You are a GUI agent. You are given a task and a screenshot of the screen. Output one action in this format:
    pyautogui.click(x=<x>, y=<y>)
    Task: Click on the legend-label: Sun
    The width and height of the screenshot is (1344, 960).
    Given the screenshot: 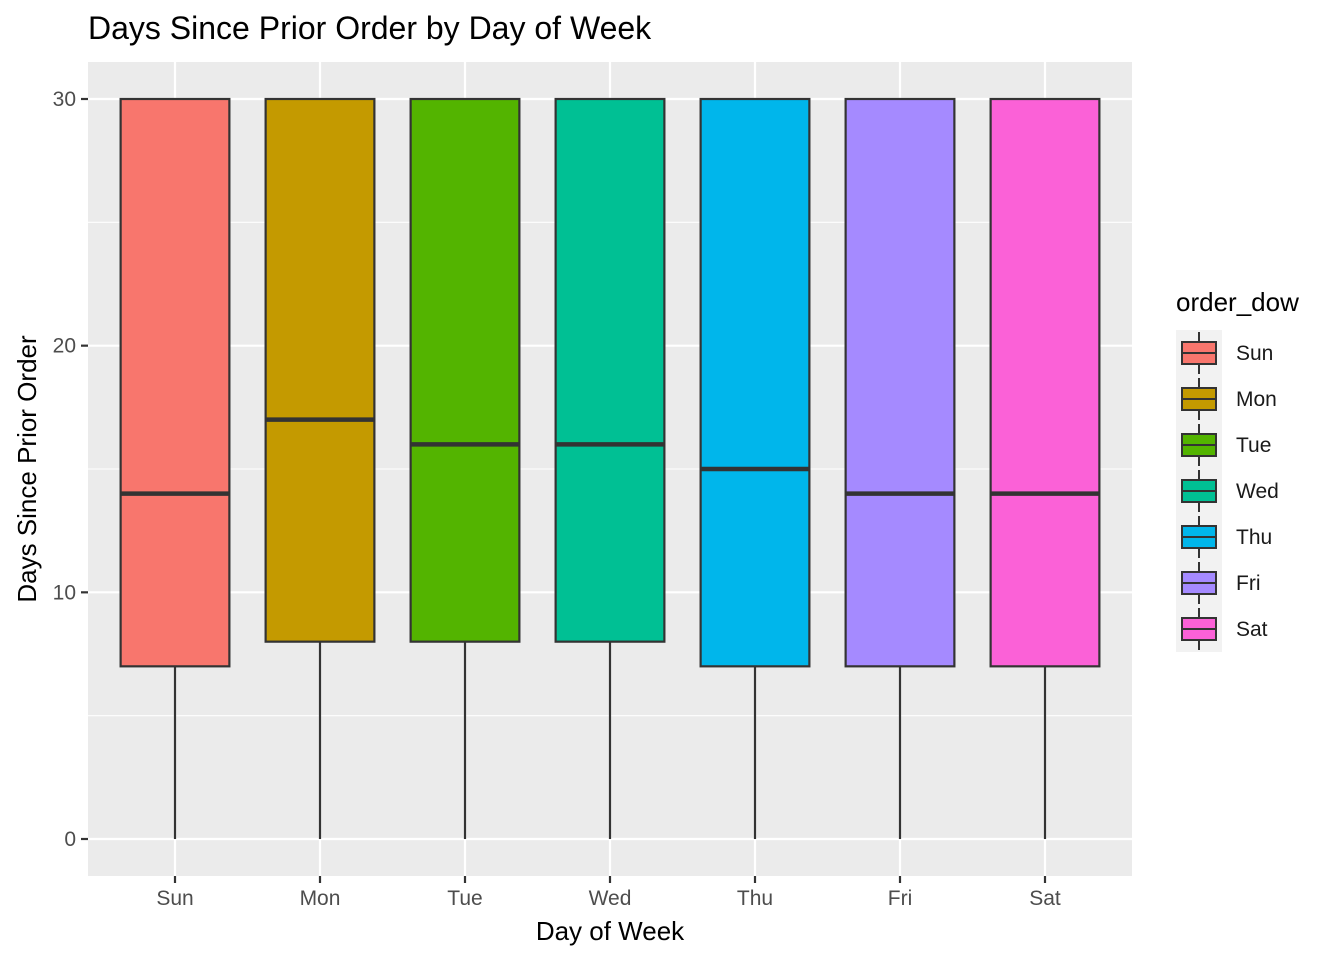 What is the action you would take?
    pyautogui.click(x=1254, y=353)
    